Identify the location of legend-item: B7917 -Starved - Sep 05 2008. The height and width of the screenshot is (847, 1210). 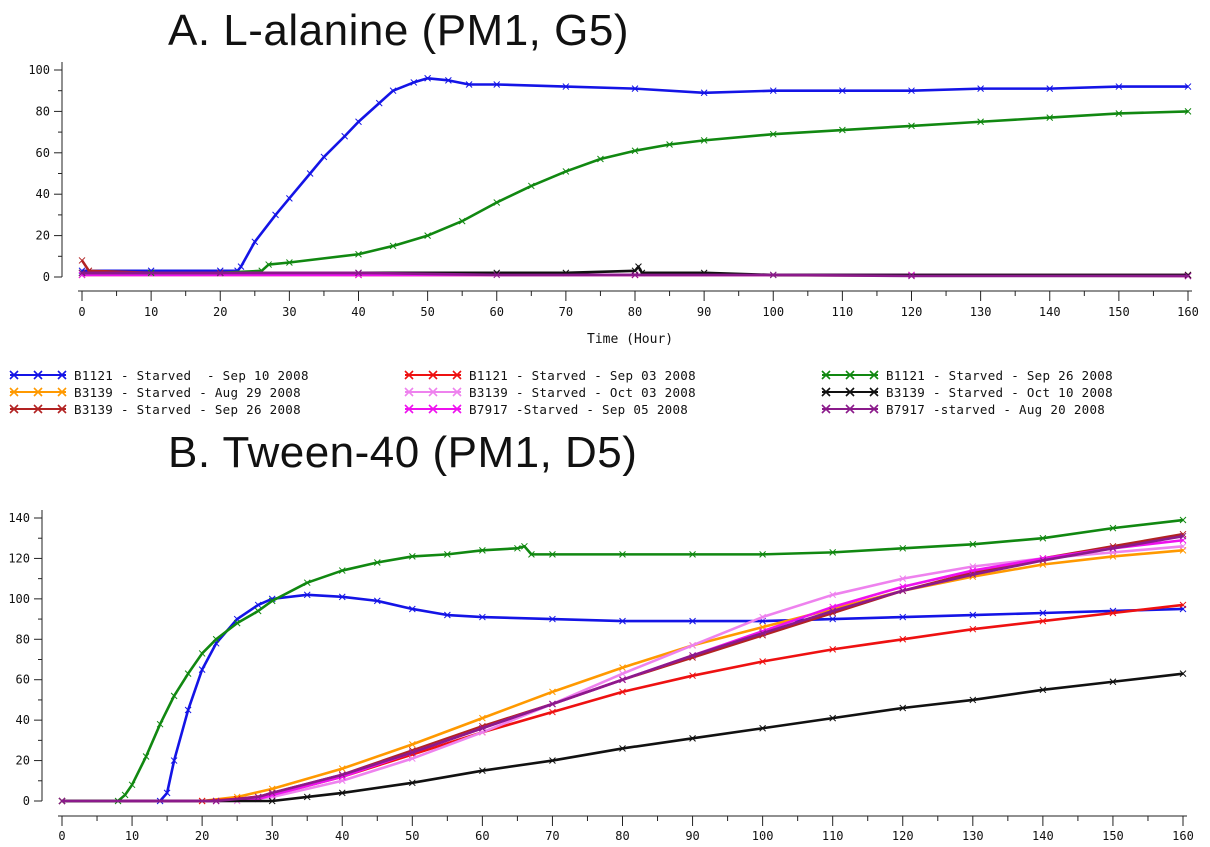
(545, 409).